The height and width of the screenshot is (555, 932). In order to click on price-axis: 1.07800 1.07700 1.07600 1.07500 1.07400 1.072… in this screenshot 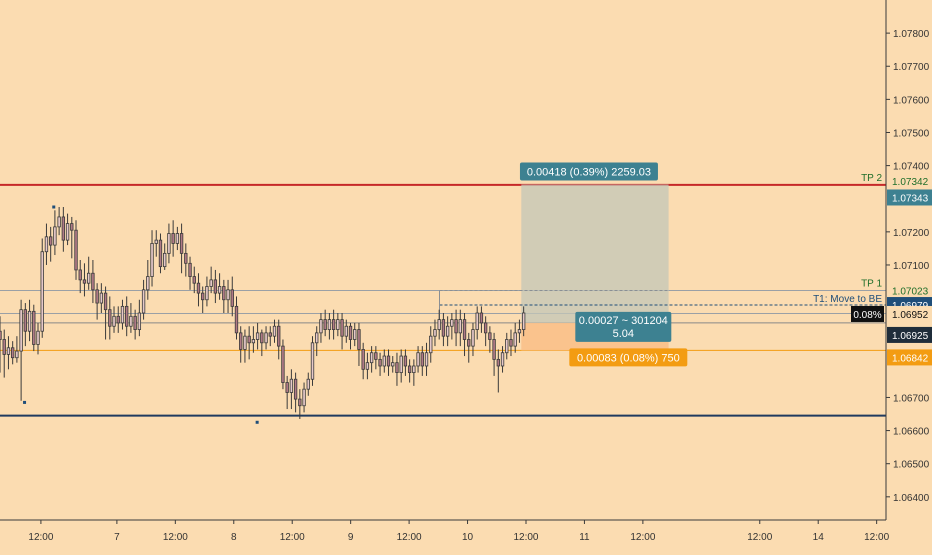, I will do `click(891, 275)`.